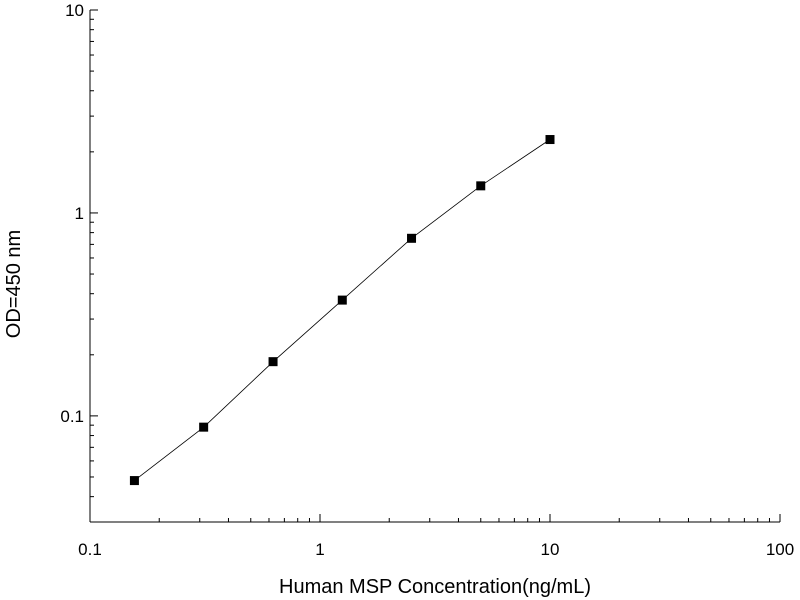  What do you see at coordinates (14, 284) in the screenshot?
I see `y-axis-title: OD=450 nm` at bounding box center [14, 284].